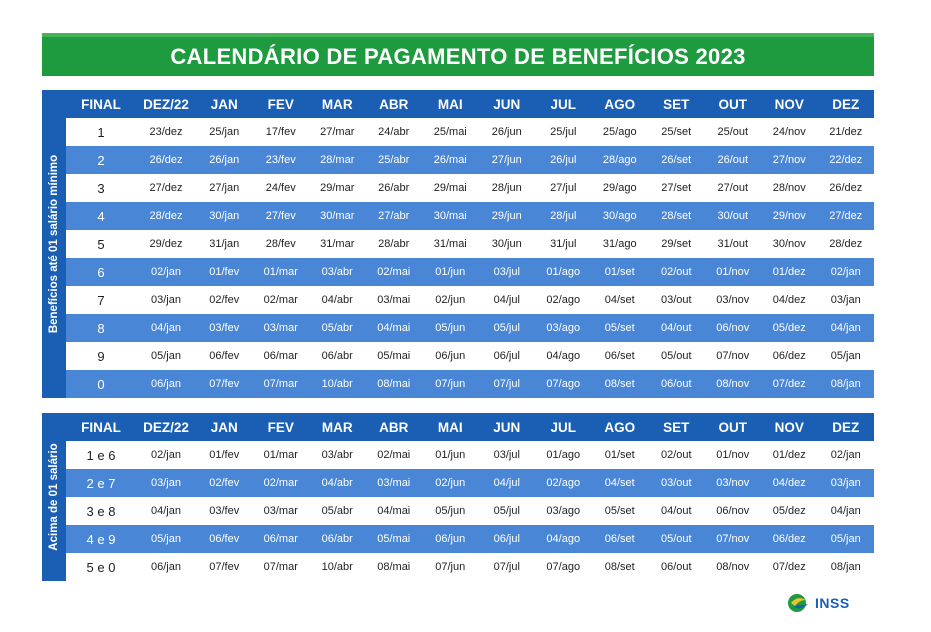 This screenshot has width=931, height=632. I want to click on payment-date-cell: 27/out, so click(732, 188).